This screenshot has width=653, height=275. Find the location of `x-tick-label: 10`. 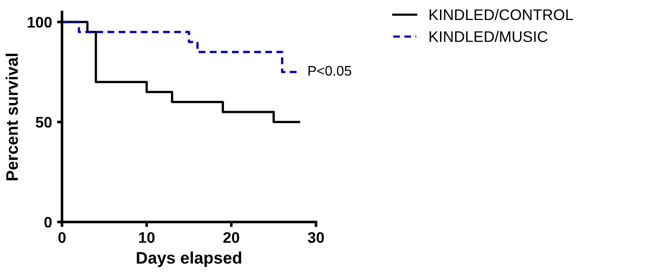

x-tick-label: 10 is located at coordinates (147, 237).